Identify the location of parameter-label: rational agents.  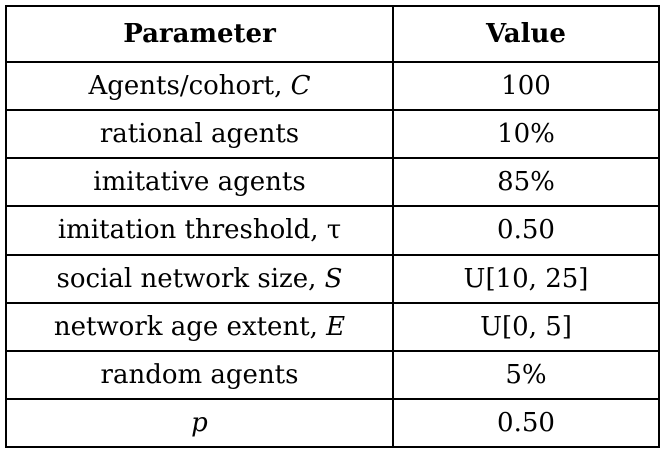
(199, 134).